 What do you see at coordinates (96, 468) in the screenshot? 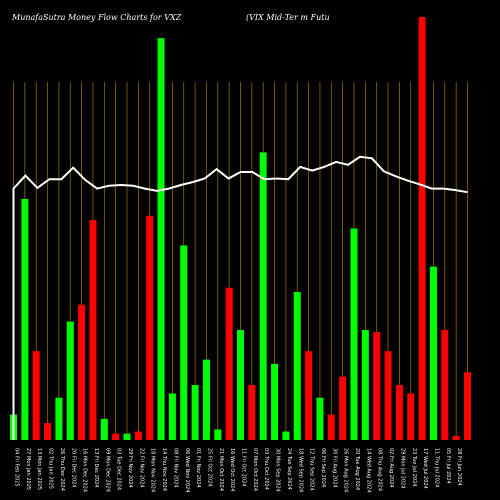
I see `x-tick-label: 13 Fri Dec 2024` at bounding box center [96, 468].